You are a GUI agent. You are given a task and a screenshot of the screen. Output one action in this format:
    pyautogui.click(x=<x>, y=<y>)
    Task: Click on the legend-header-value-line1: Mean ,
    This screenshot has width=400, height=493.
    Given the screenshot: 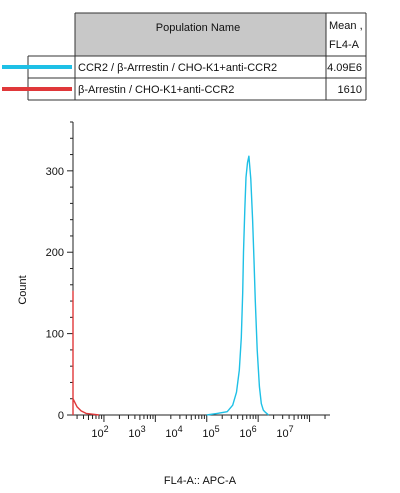 What is the action you would take?
    pyautogui.click(x=346, y=26)
    